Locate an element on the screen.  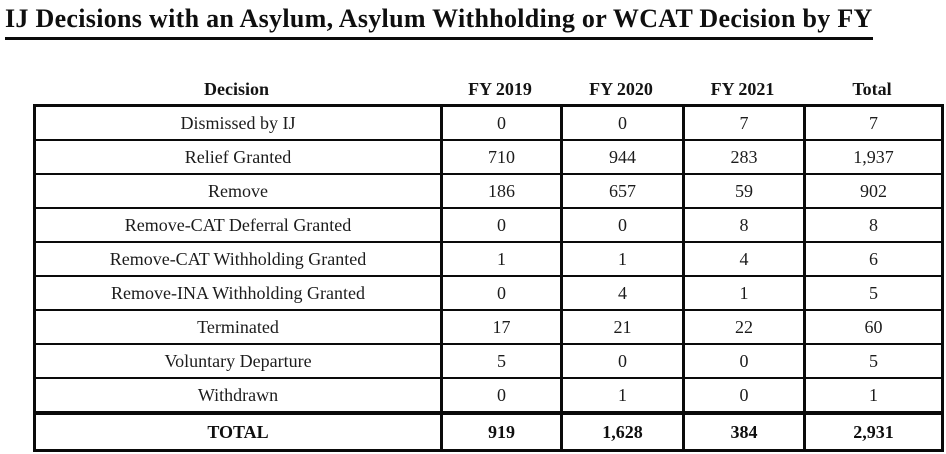
table-row: Remove 186 657 59 902 is located at coordinates (488, 191).